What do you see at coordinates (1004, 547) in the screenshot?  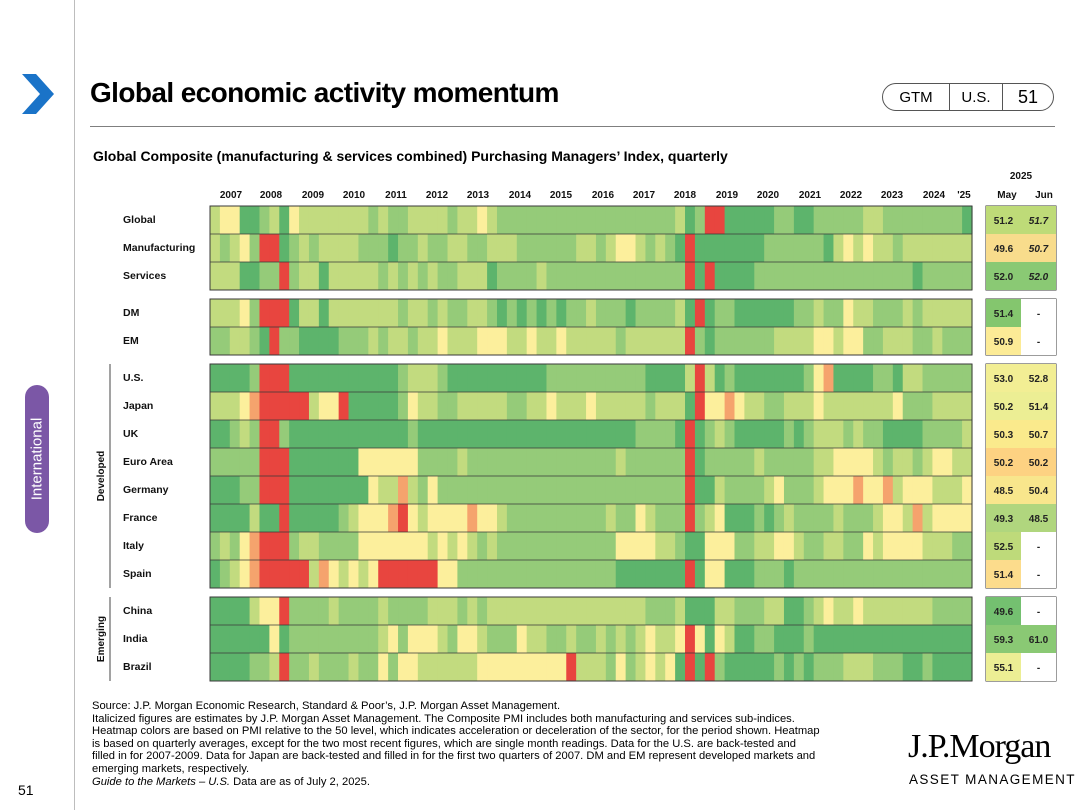 I see `latest-may-value: 52.5` at bounding box center [1004, 547].